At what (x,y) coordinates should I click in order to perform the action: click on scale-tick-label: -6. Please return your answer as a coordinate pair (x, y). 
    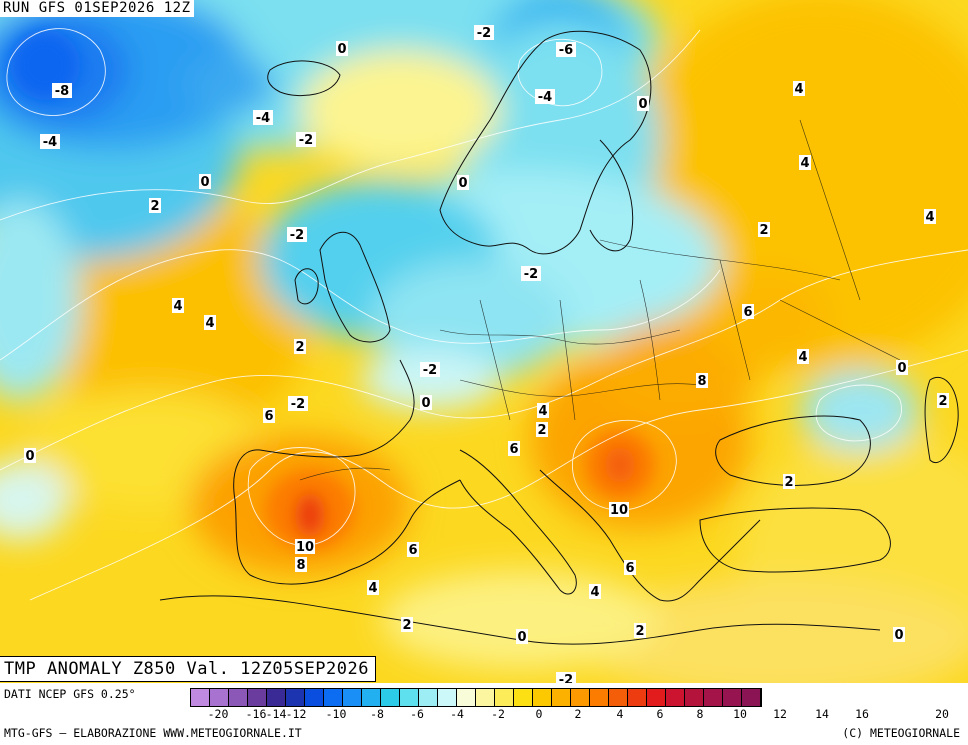
    Looking at the image, I should click on (417, 714).